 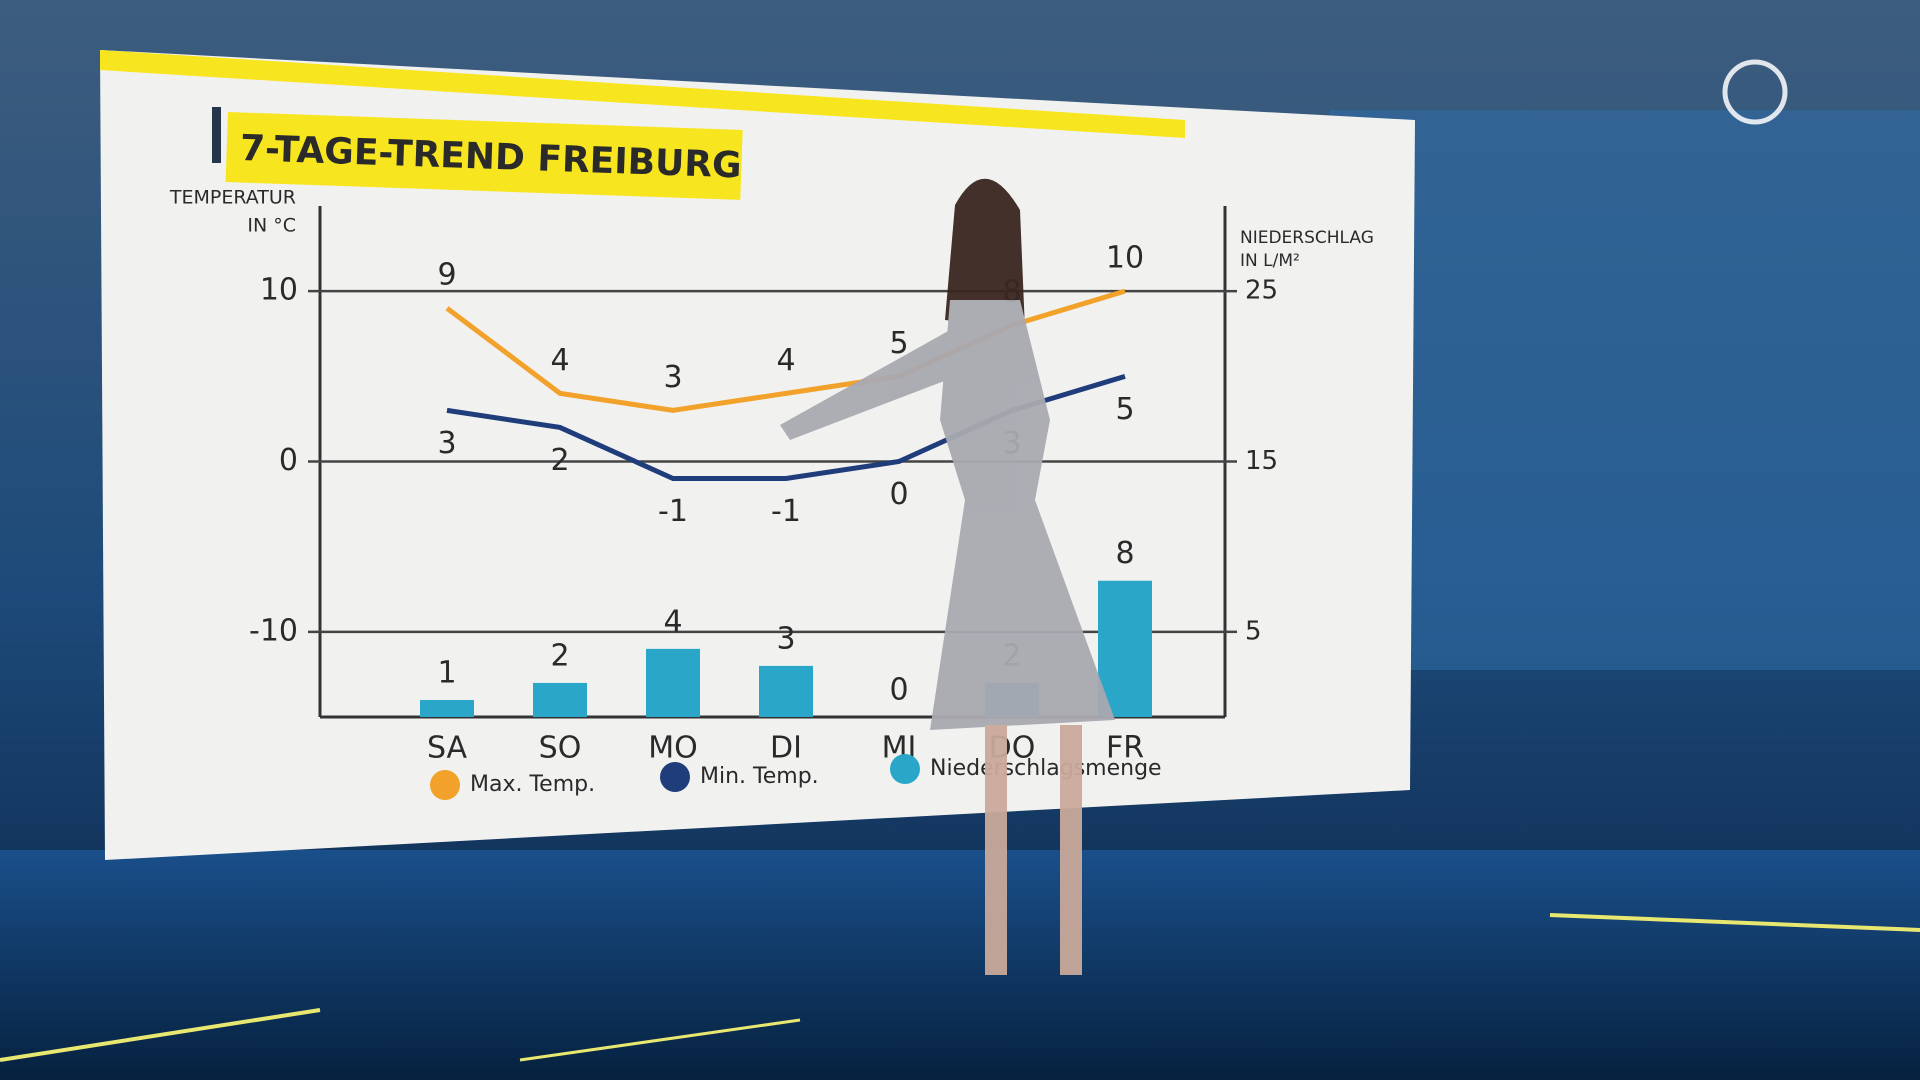 I want to click on presenter-hair, so click(x=985, y=254).